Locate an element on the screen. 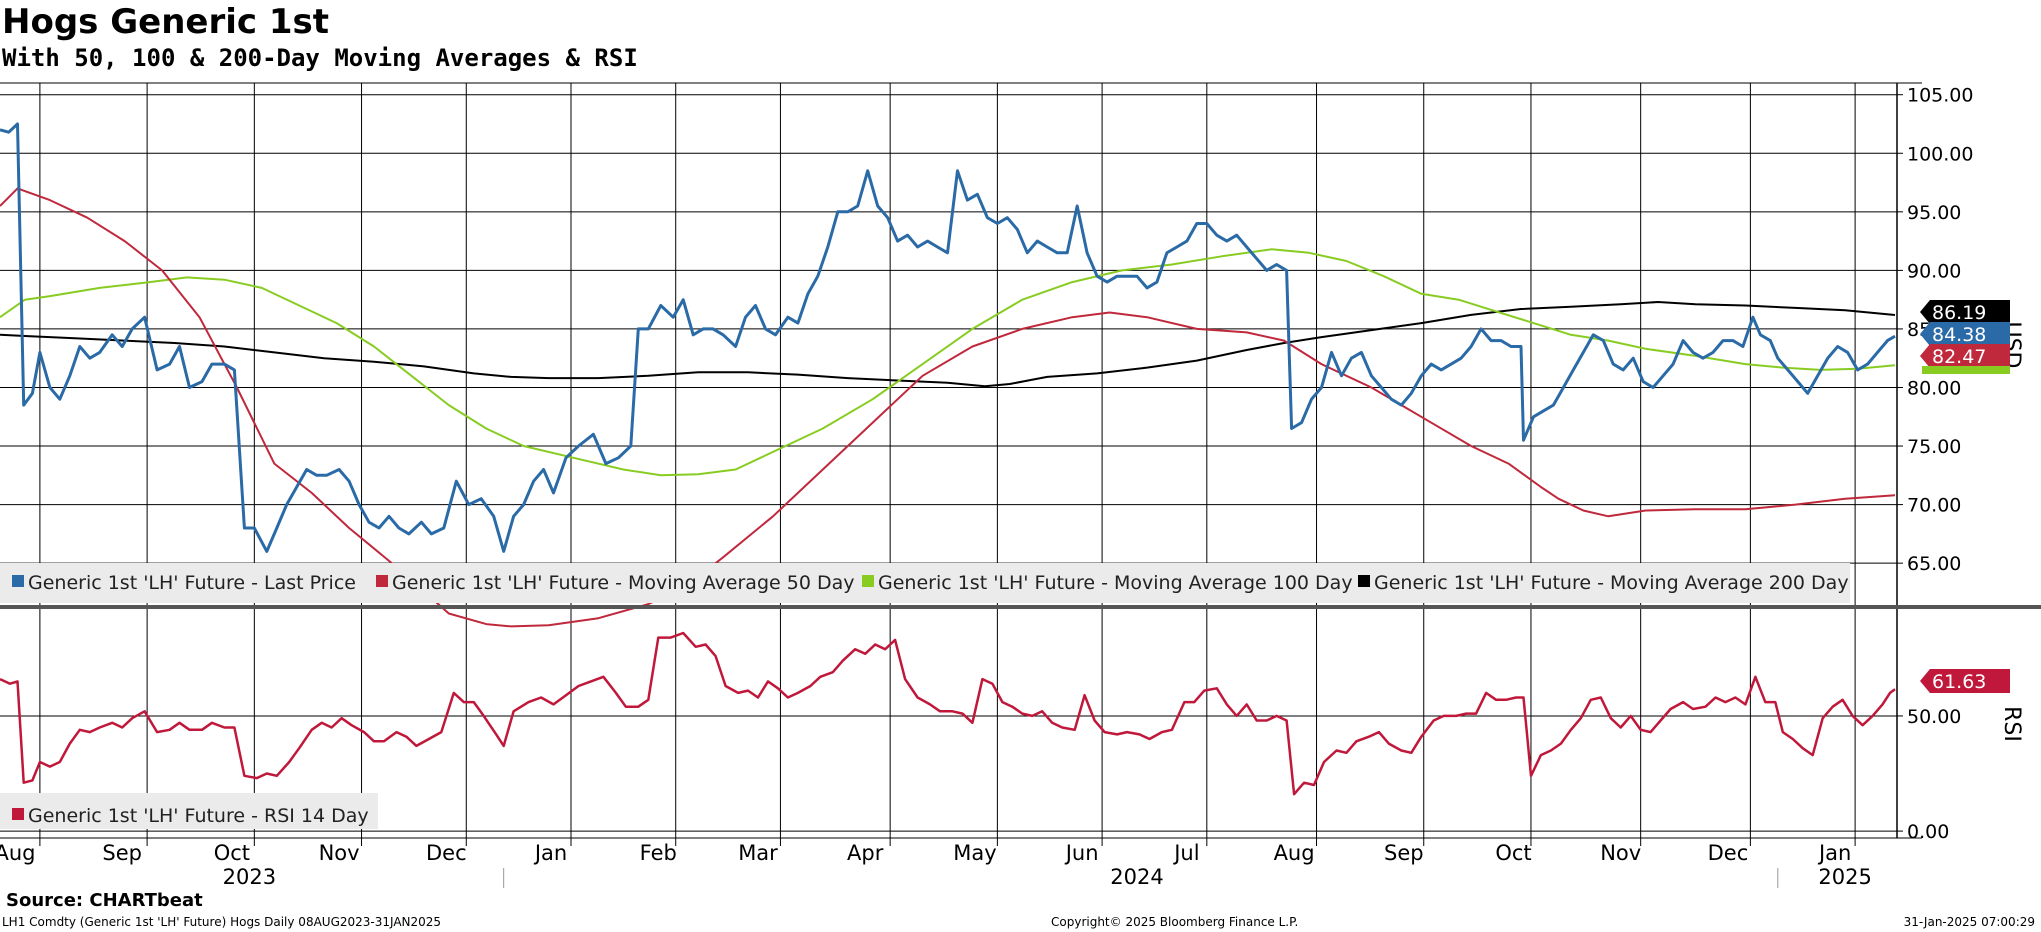 The image size is (2041, 932). price-tick-label: 100.00 is located at coordinates (1940, 154).